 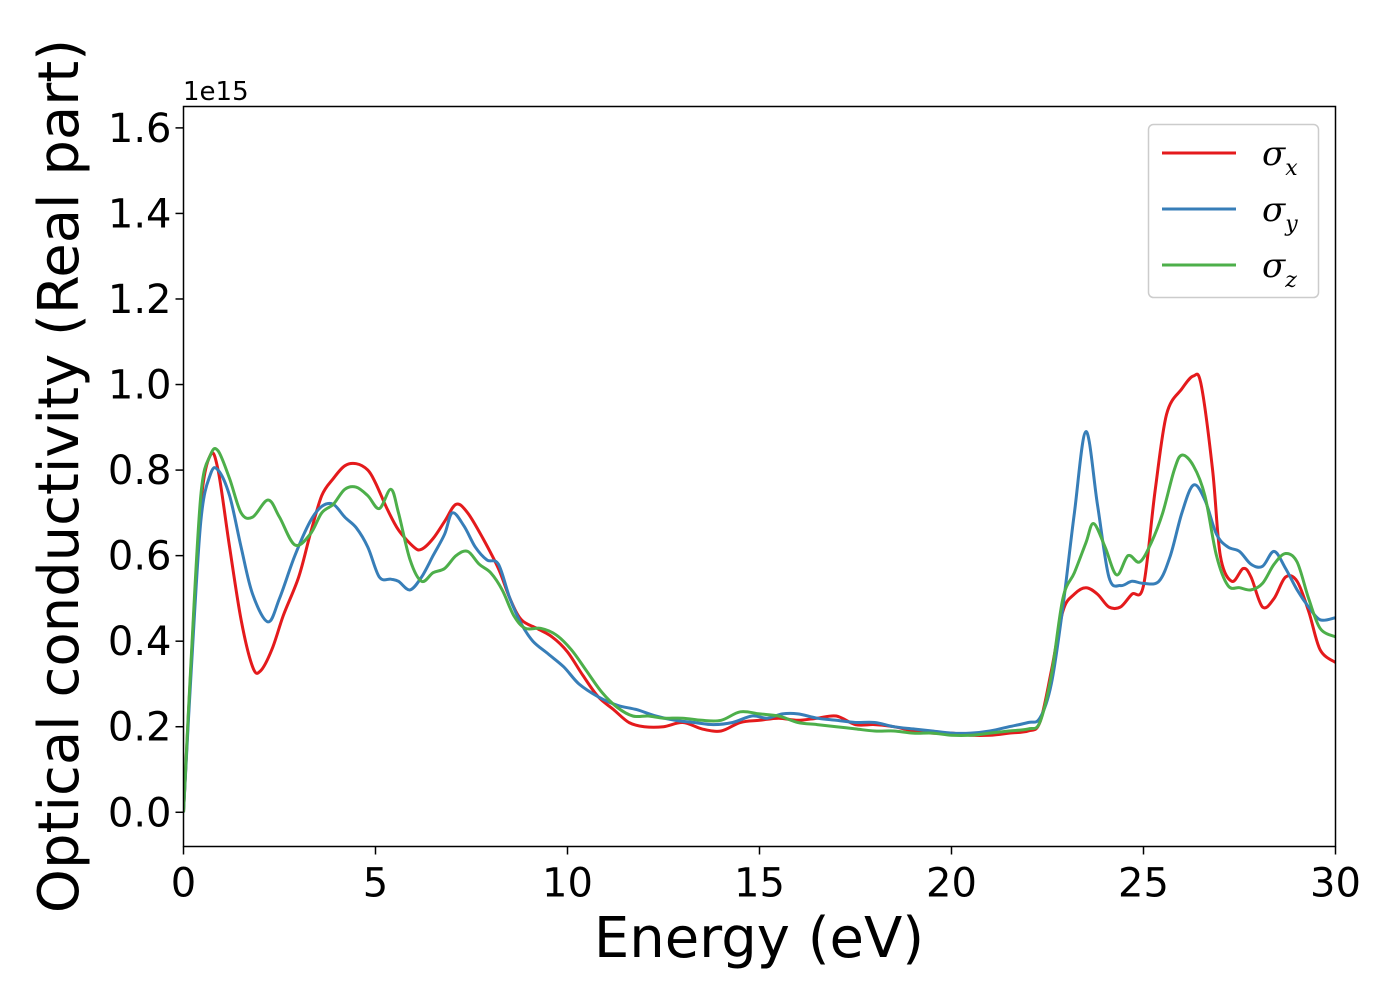 What do you see at coordinates (1143, 884) in the screenshot?
I see `x-tick-label: 25` at bounding box center [1143, 884].